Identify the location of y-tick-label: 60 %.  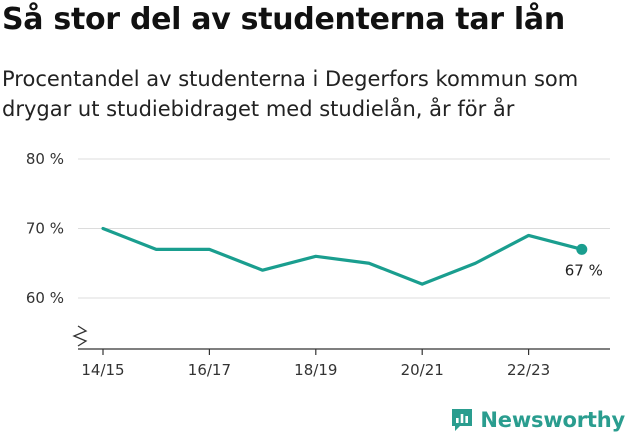
(45, 298).